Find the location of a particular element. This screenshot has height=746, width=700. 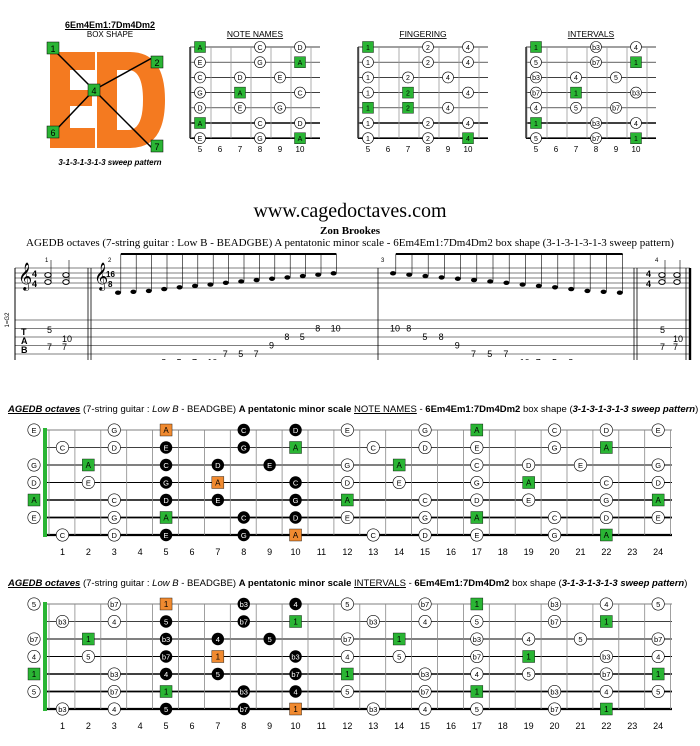

nut is located at coordinates (45, 656).